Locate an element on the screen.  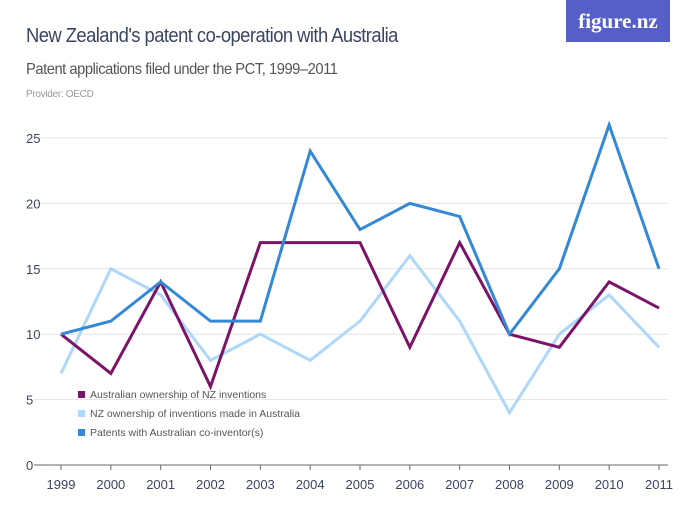
x-tick-label: 2007 is located at coordinates (459, 484).